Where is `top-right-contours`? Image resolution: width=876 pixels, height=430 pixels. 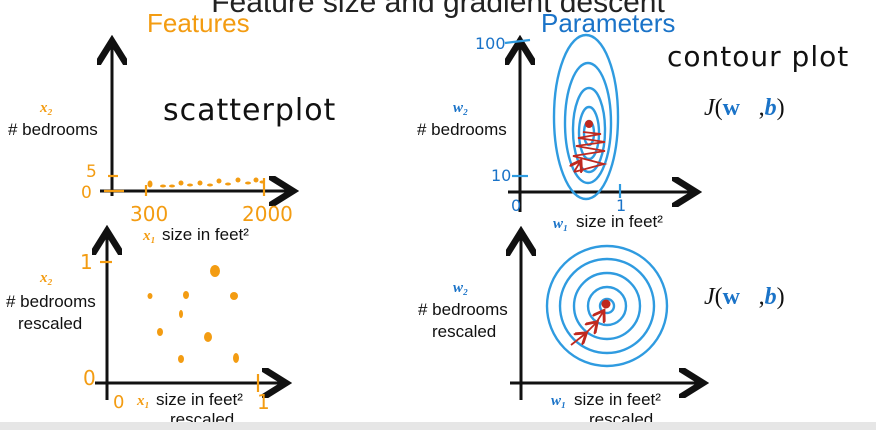
top-right-contours is located at coordinates (586, 117).